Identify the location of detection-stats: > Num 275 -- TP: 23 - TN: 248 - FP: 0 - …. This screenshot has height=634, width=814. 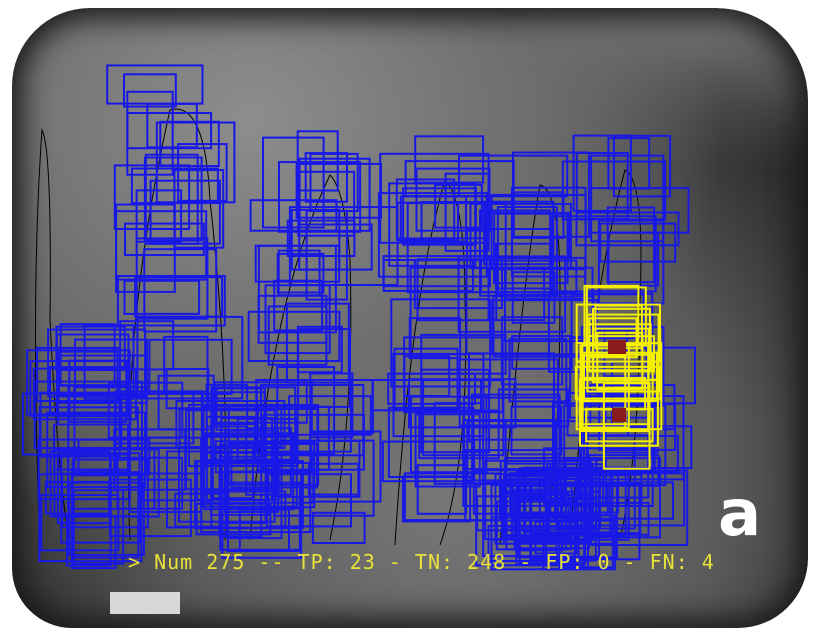
(421, 562).